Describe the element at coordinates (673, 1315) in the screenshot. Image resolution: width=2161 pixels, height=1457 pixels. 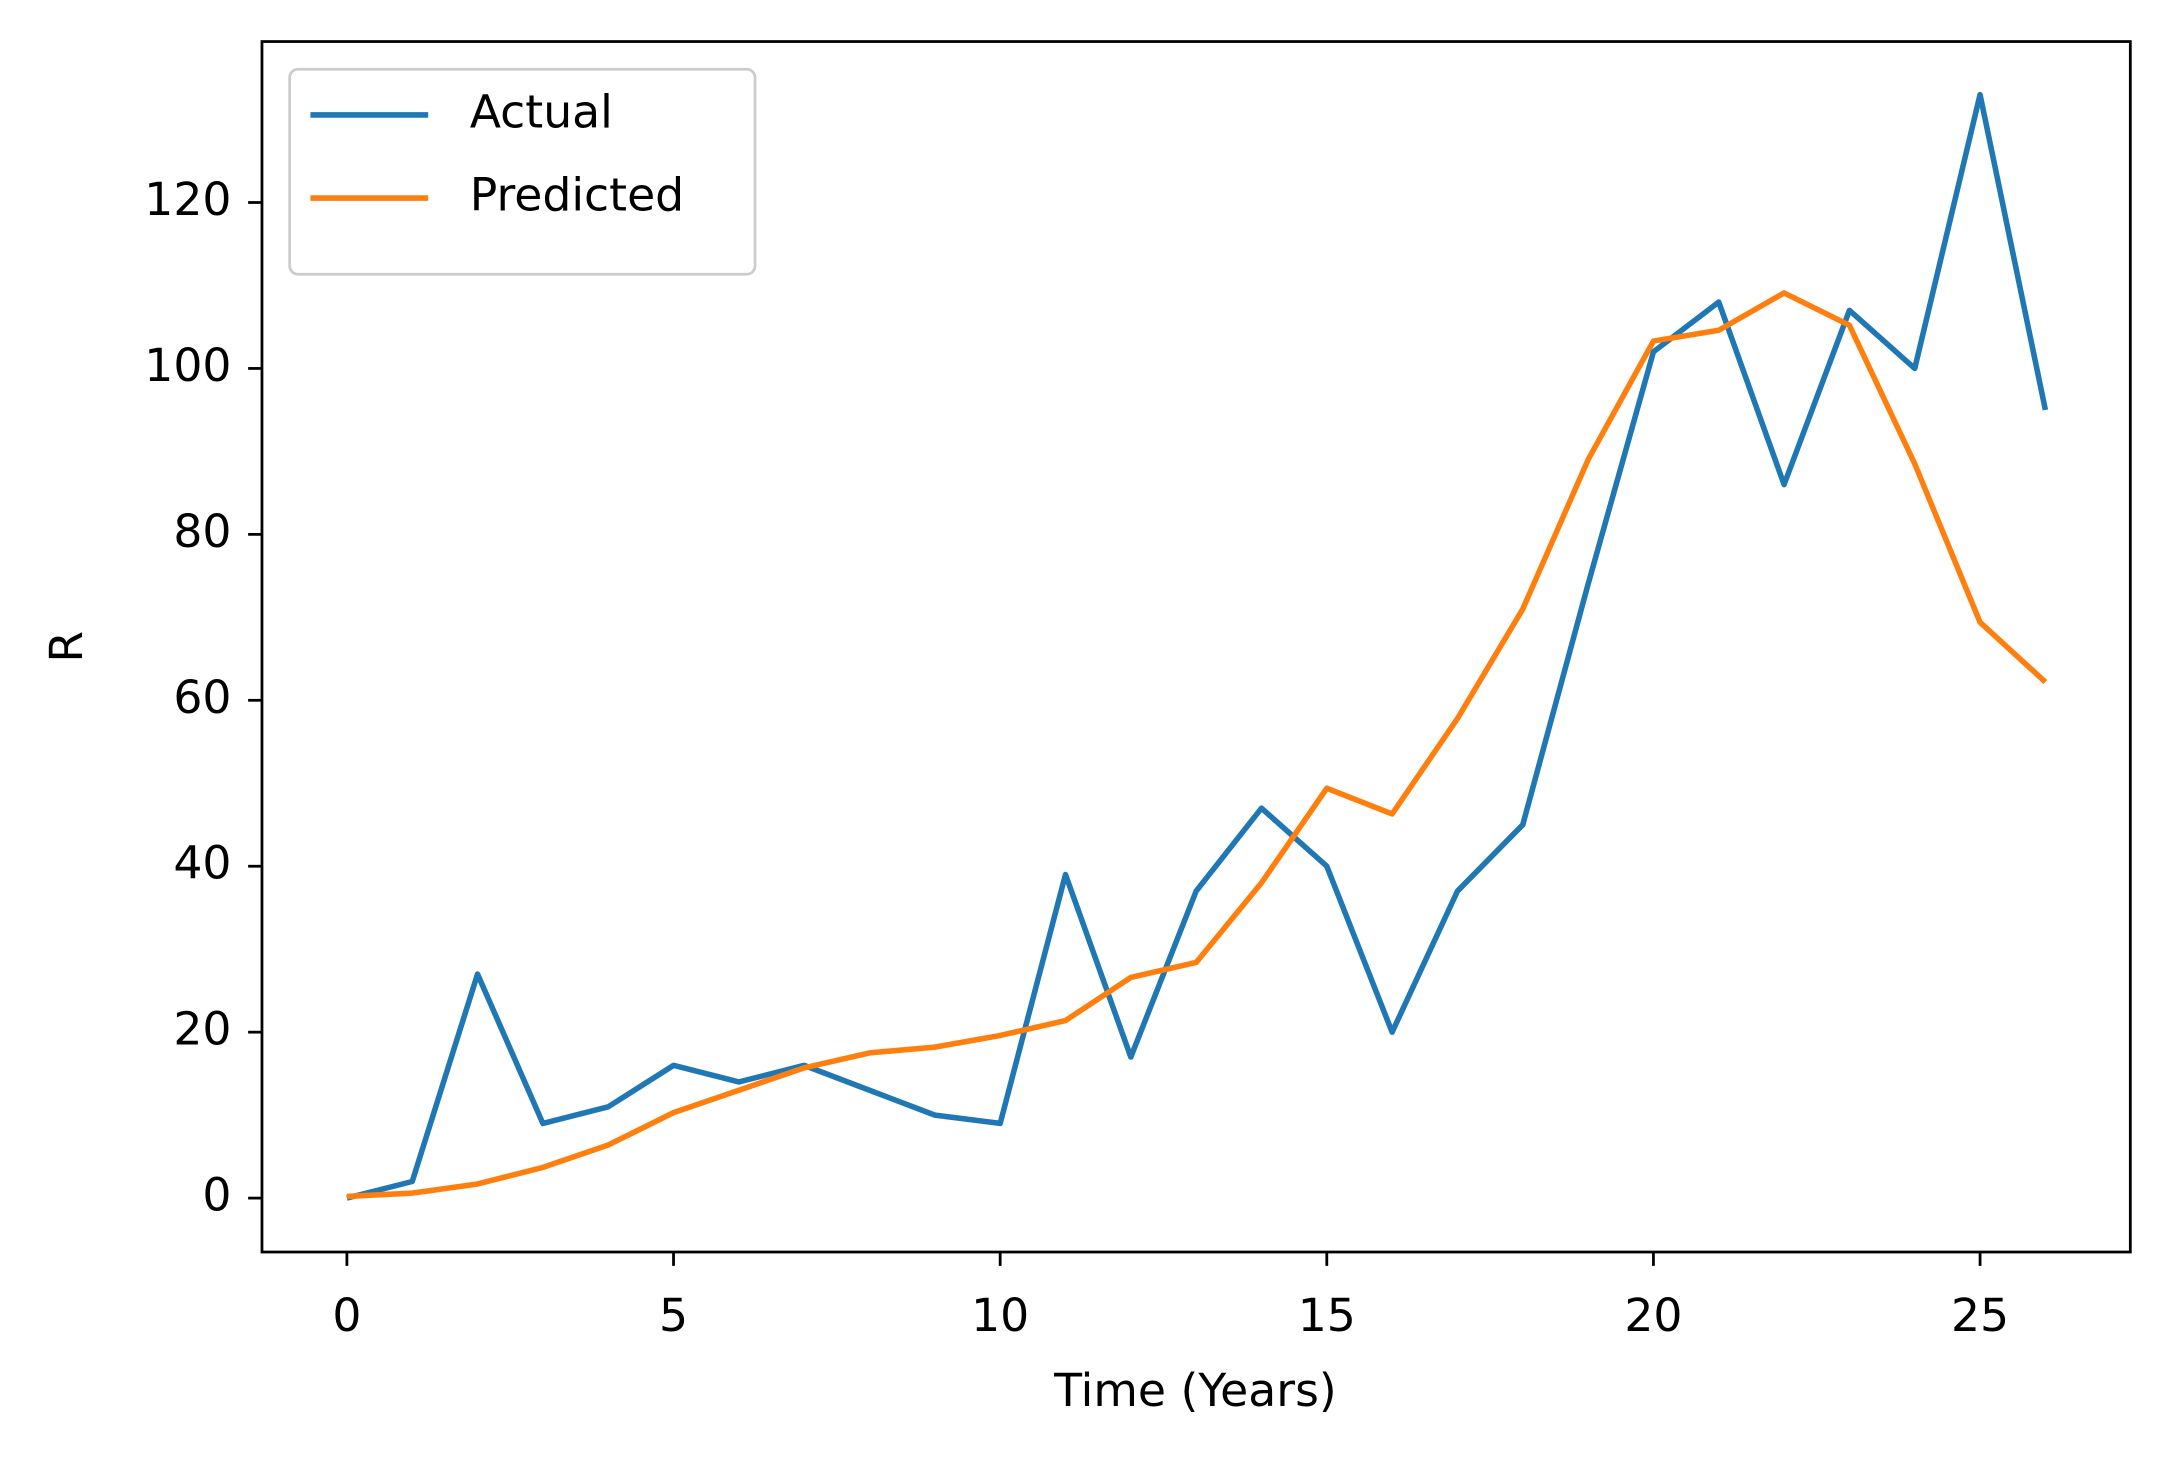
I see `x-tick-label: 5` at that location.